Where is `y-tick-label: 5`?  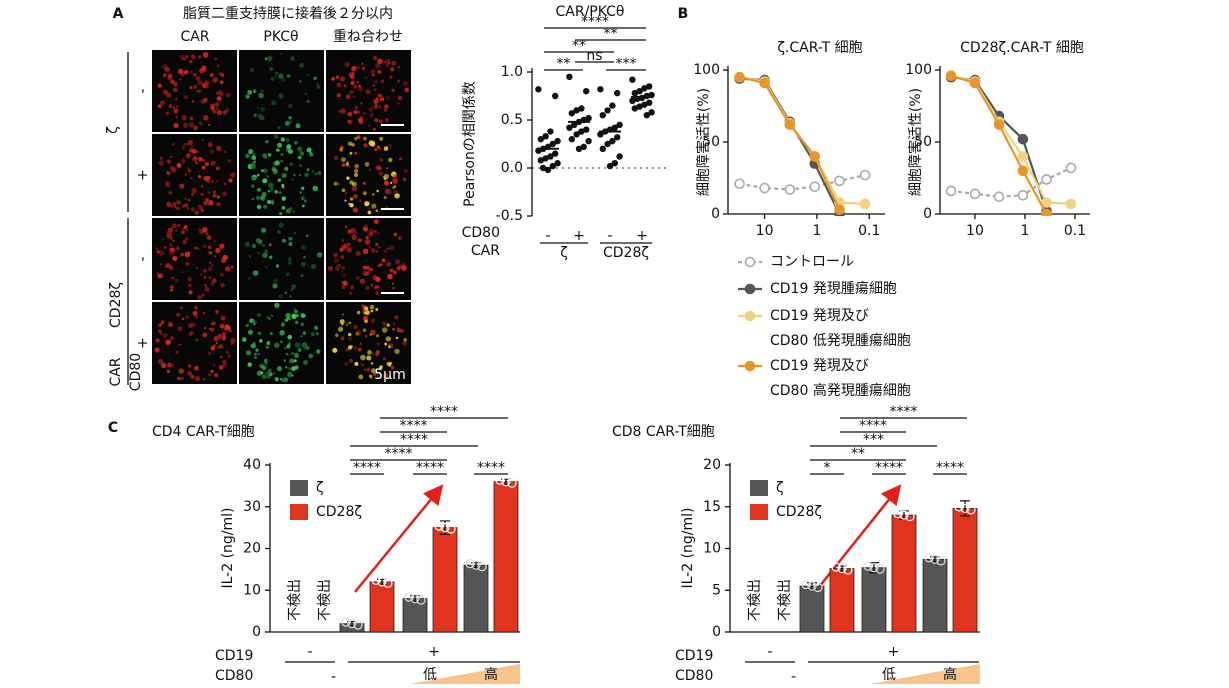 y-tick-label: 5 is located at coordinates (716, 590).